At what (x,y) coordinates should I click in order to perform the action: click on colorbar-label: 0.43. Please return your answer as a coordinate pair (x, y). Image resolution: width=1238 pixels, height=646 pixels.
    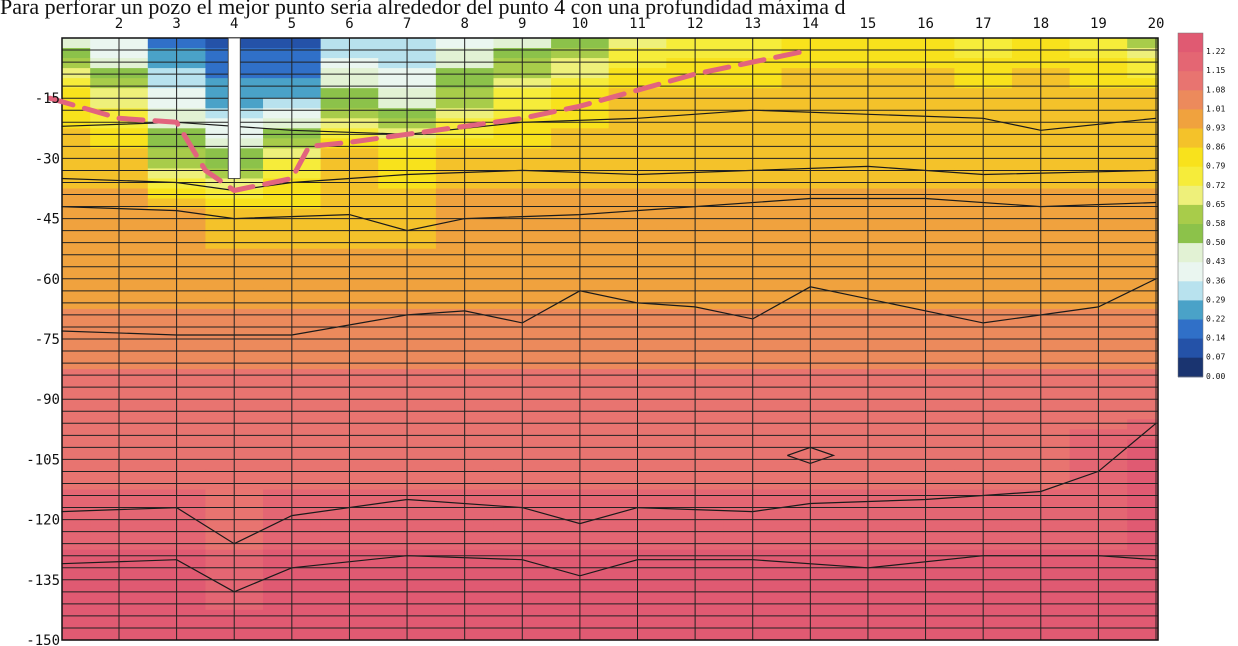
    Looking at the image, I should click on (1215, 261).